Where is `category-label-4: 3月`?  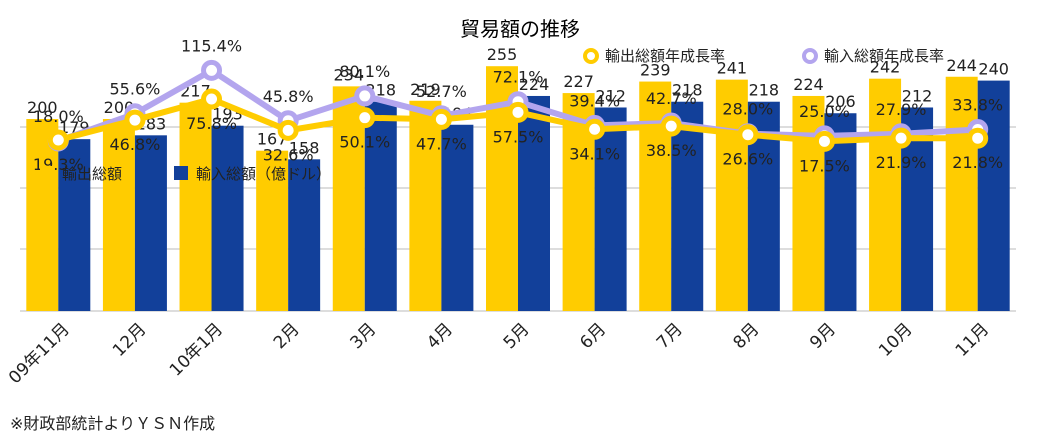 category-label-4: 3月 is located at coordinates (363, 336).